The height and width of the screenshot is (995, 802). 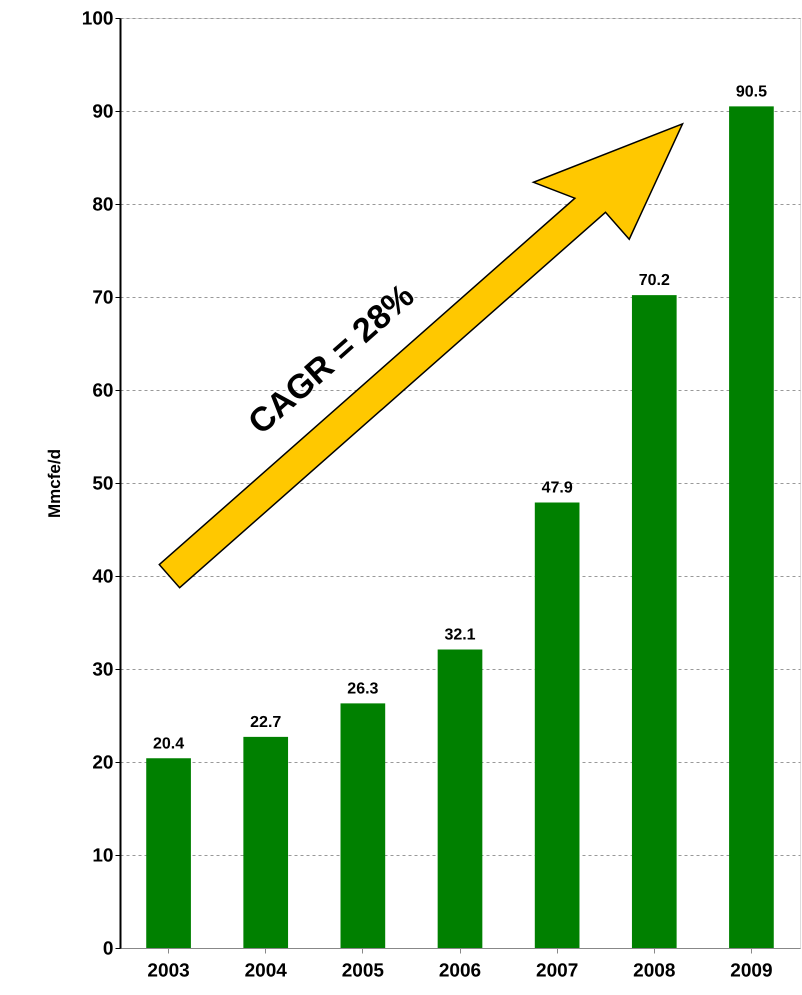 I want to click on y-axis-title: Mmcfe/d, so click(x=54, y=483).